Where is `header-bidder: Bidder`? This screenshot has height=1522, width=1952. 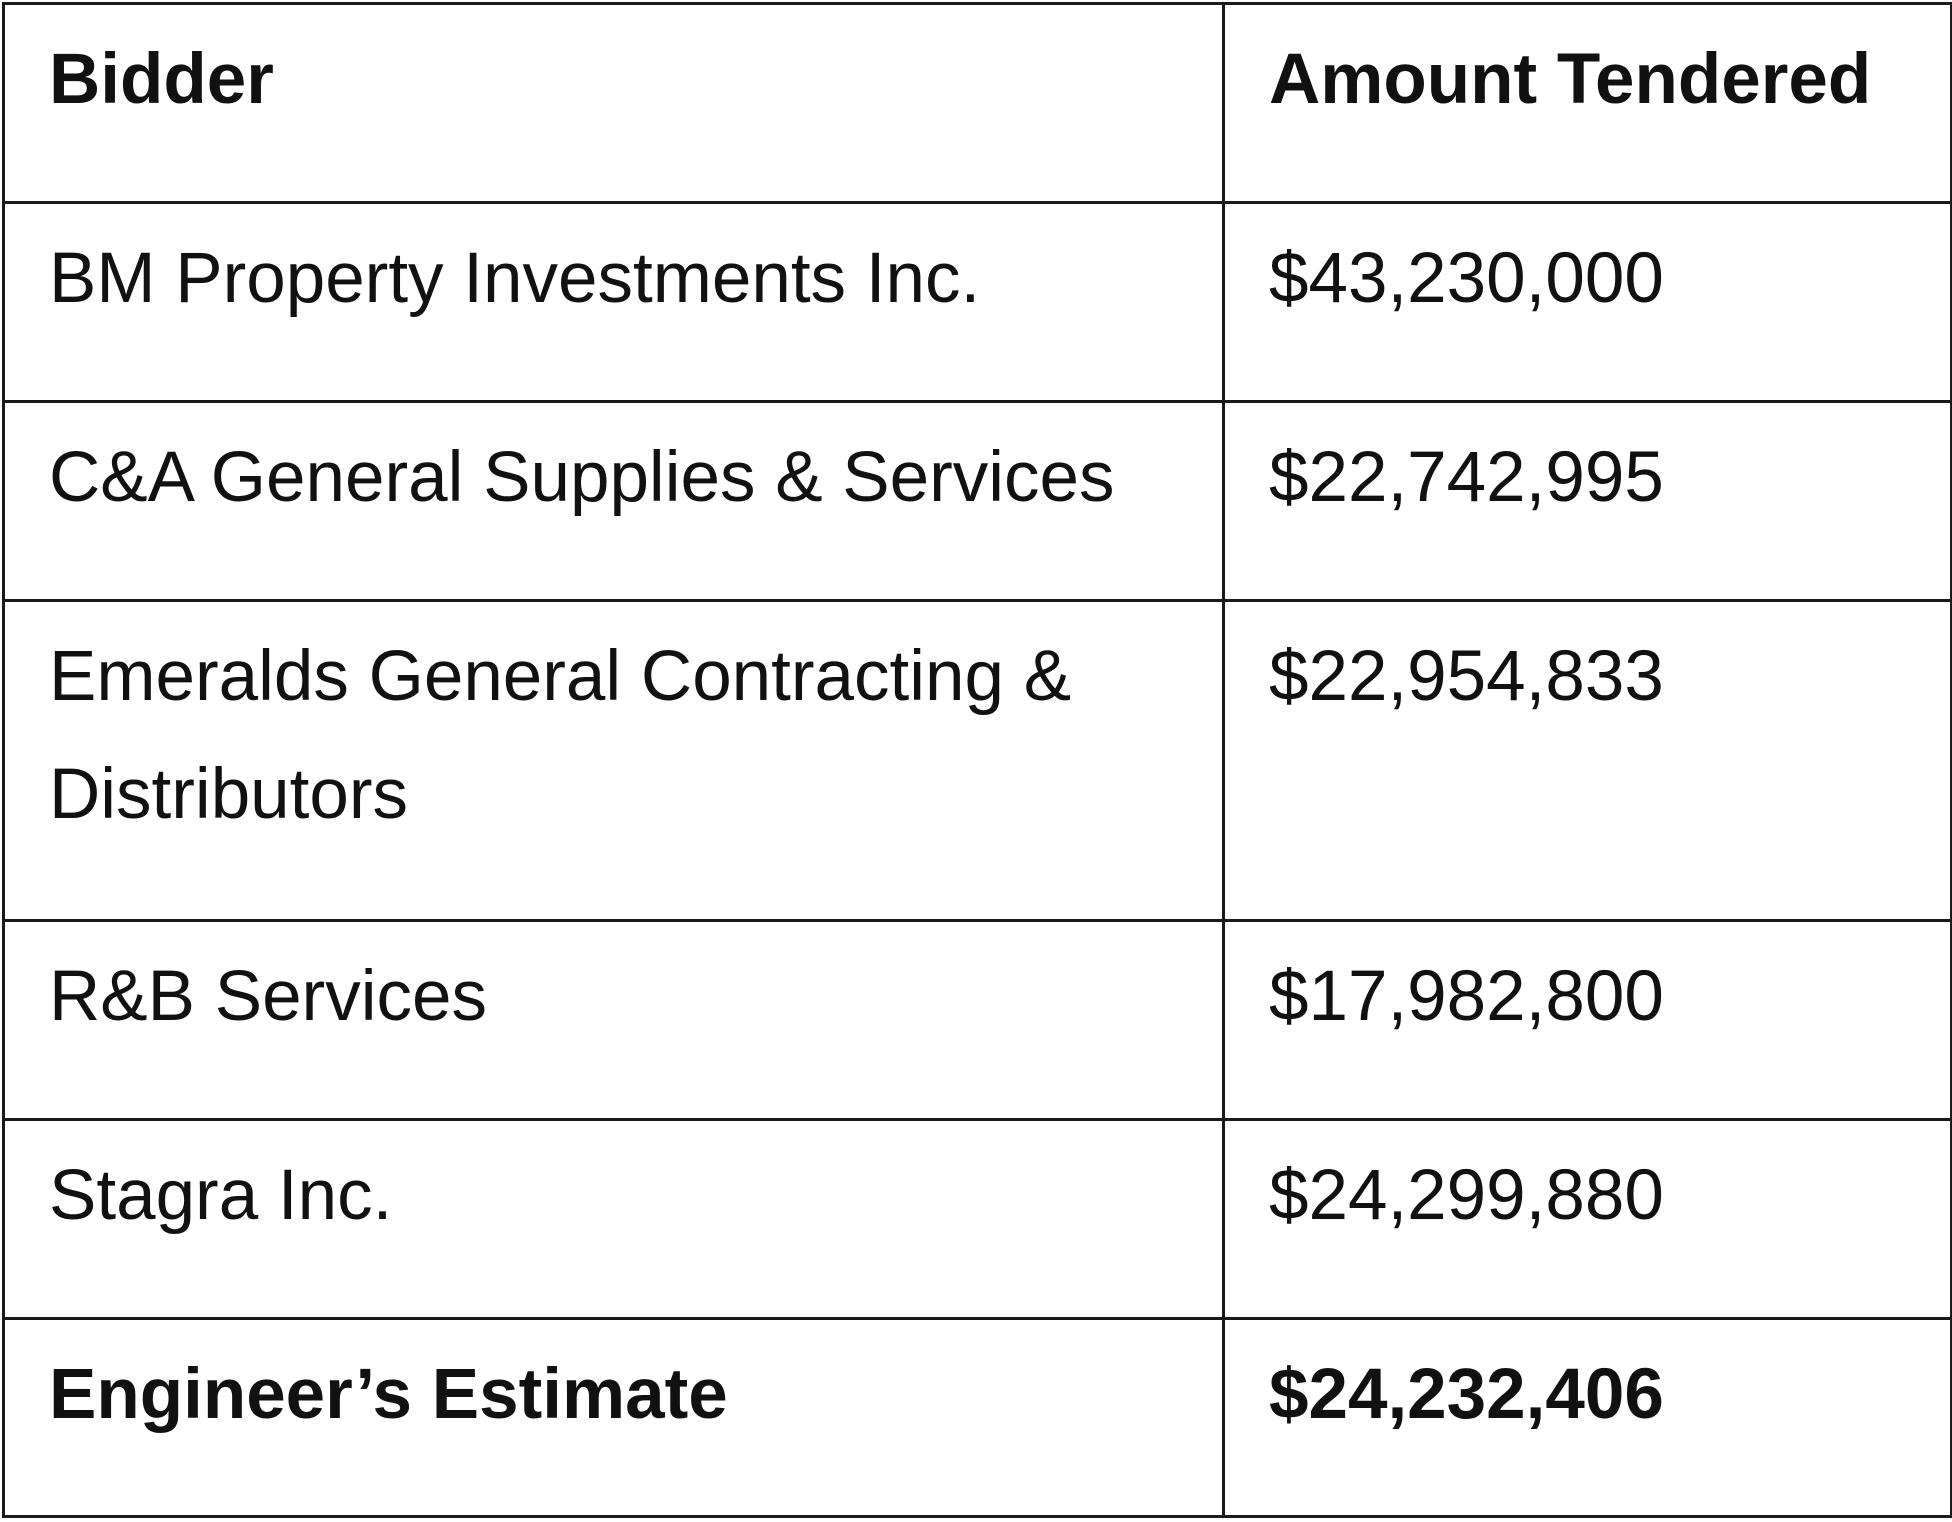
header-bidder: Bidder is located at coordinates (613, 103).